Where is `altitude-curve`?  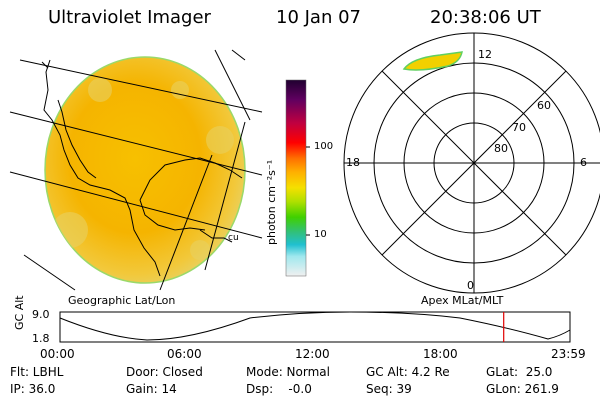 altitude-curve is located at coordinates (315, 326).